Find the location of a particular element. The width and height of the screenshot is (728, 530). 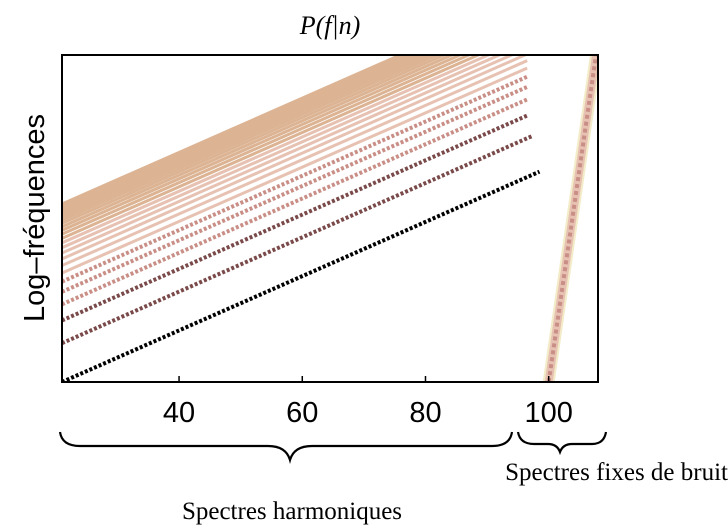

chart-title: P(f|n) is located at coordinates (330, 25).